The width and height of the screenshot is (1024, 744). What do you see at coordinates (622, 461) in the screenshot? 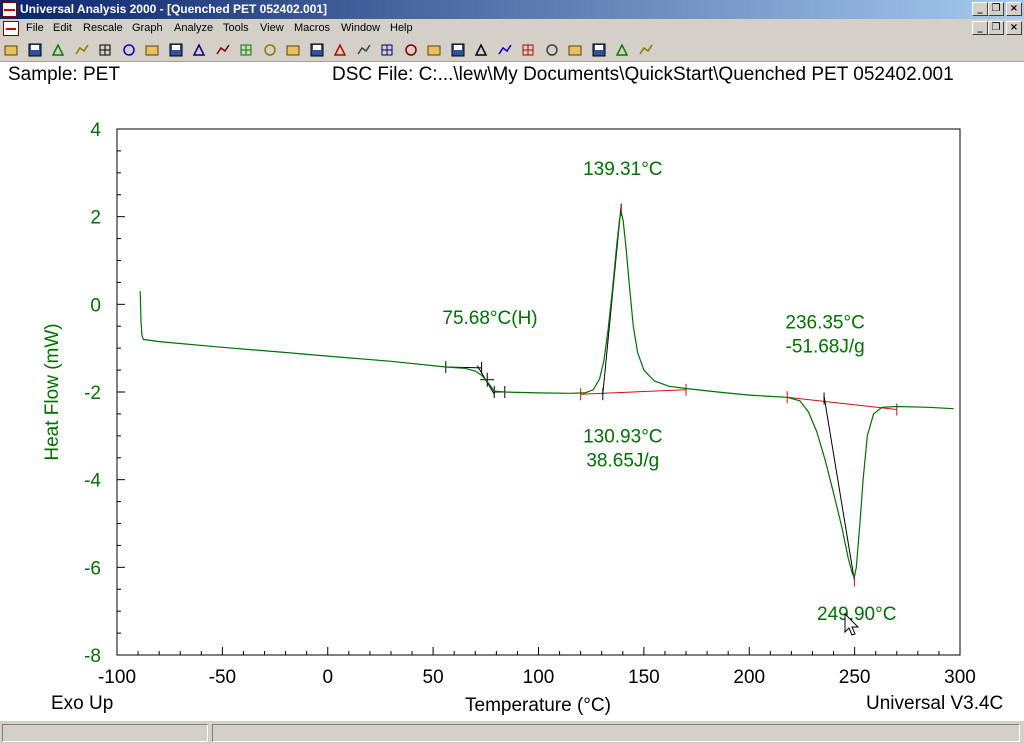
I see `annotation-label: 38.65J/g` at bounding box center [622, 461].